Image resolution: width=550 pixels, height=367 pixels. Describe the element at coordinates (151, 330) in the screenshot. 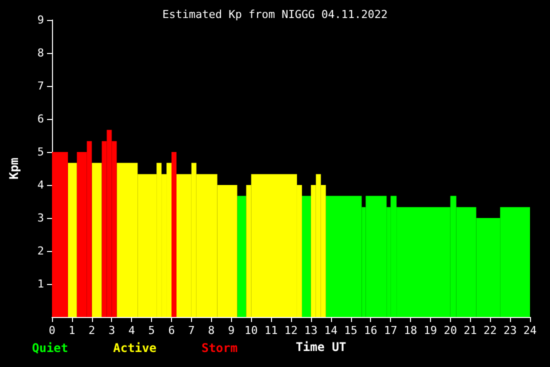

I see `x-tick-label: 5` at that location.